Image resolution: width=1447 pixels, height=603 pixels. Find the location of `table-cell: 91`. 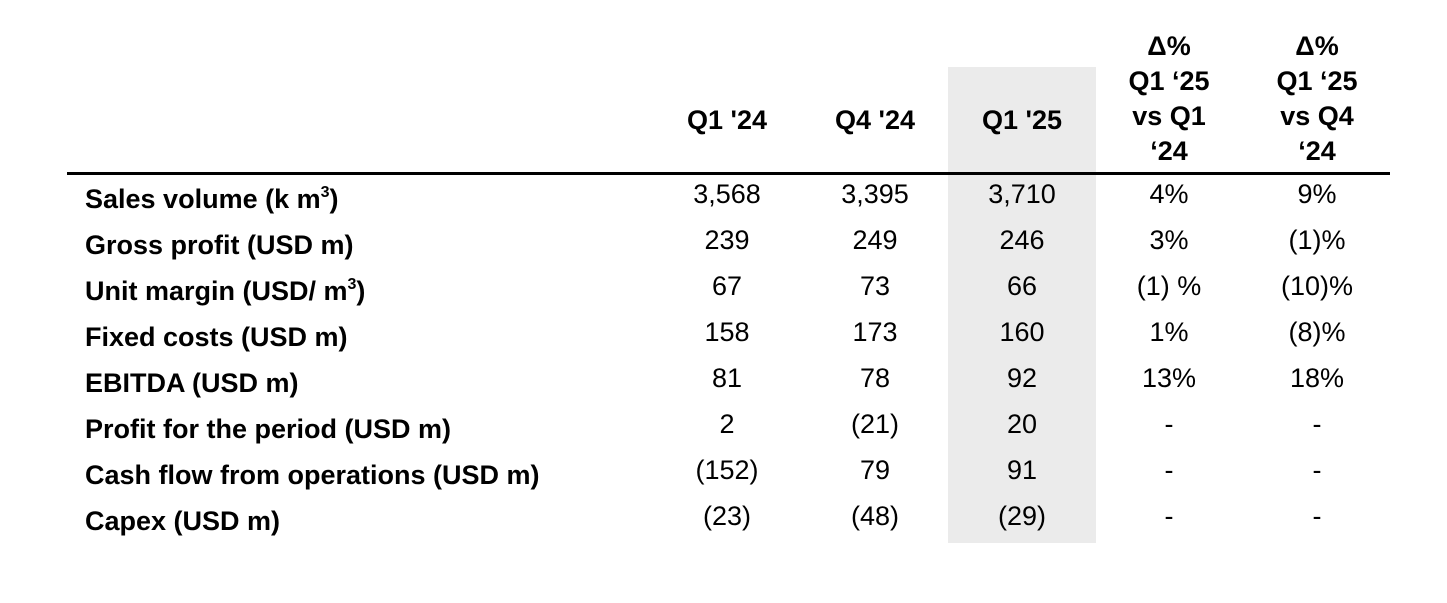

table-cell: 91 is located at coordinates (1022, 470).